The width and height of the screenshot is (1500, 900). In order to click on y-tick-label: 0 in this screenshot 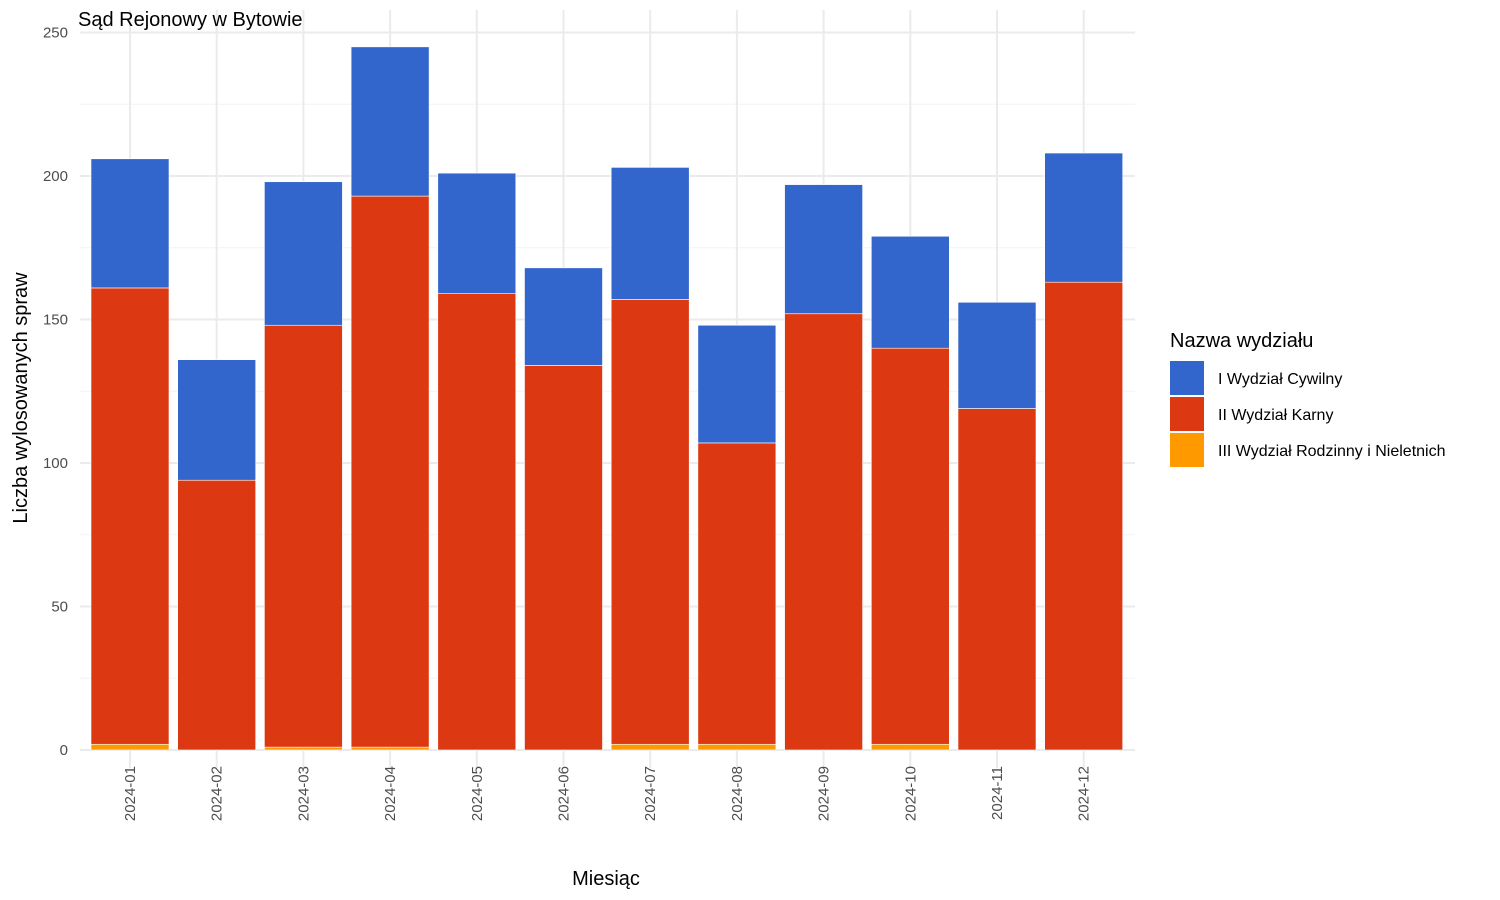, I will do `click(64, 750)`.